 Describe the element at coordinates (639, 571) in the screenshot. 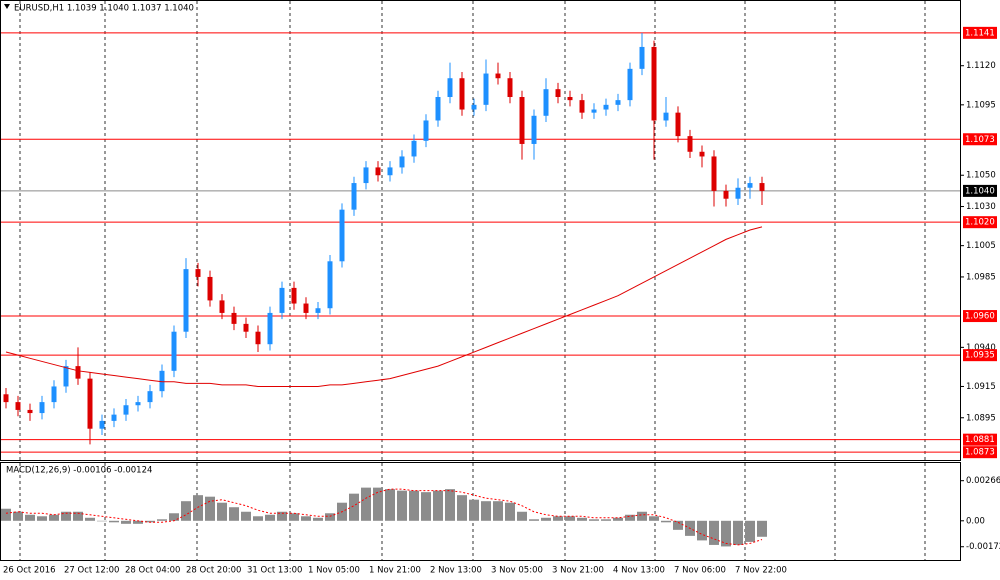

I see `x-tick-label: 4 Nov 13:00` at that location.